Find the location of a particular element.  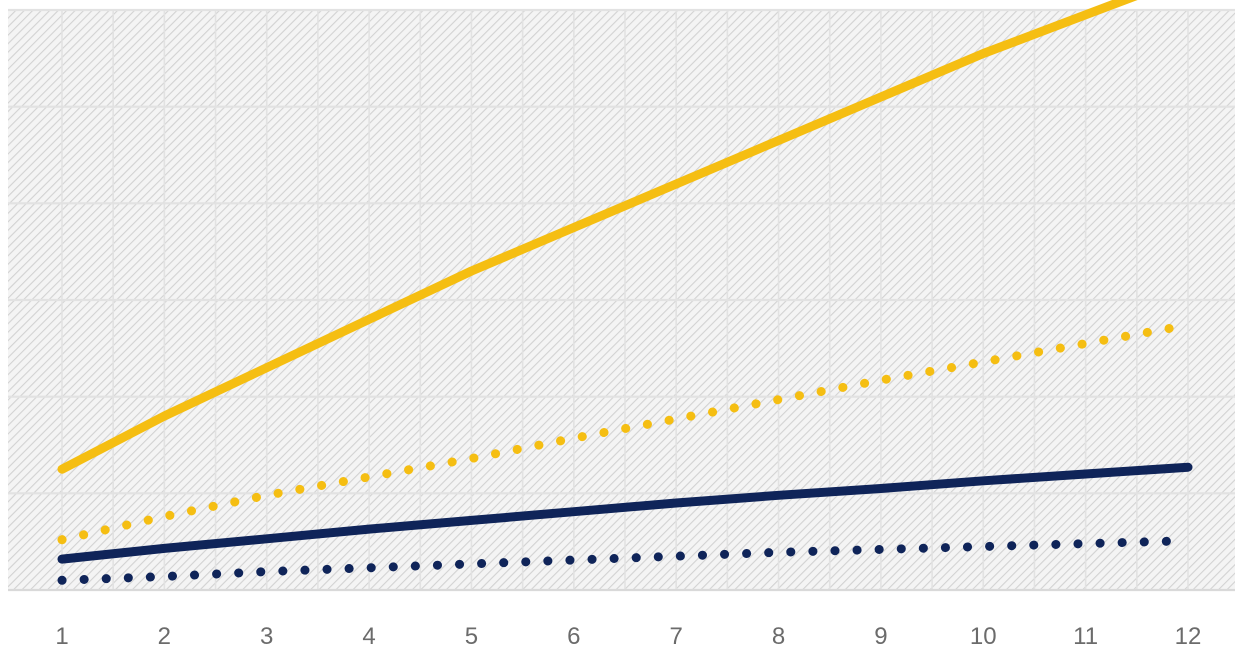

x-tick-label: 12 is located at coordinates (1188, 636).